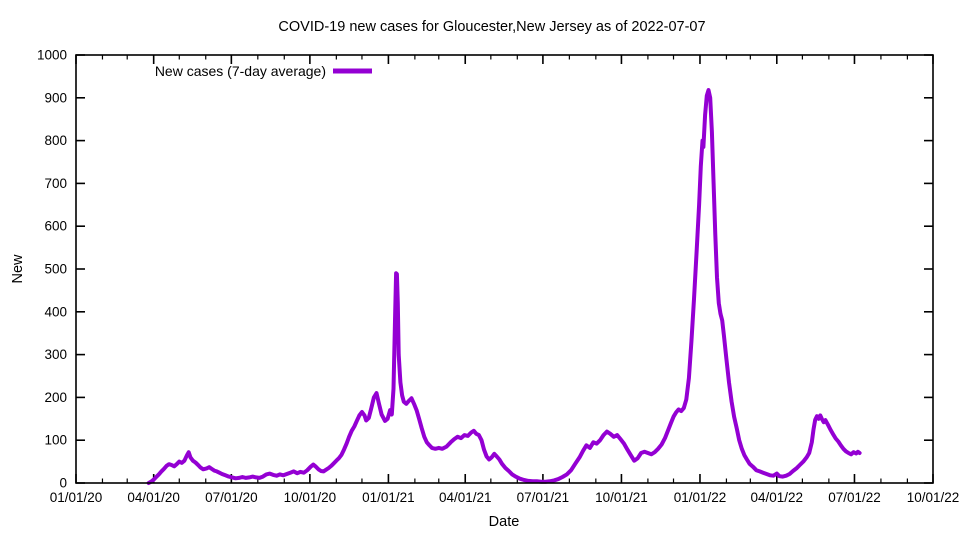 The height and width of the screenshot is (545, 960). I want to click on x-tick-label: 01/01/20, so click(76, 497).